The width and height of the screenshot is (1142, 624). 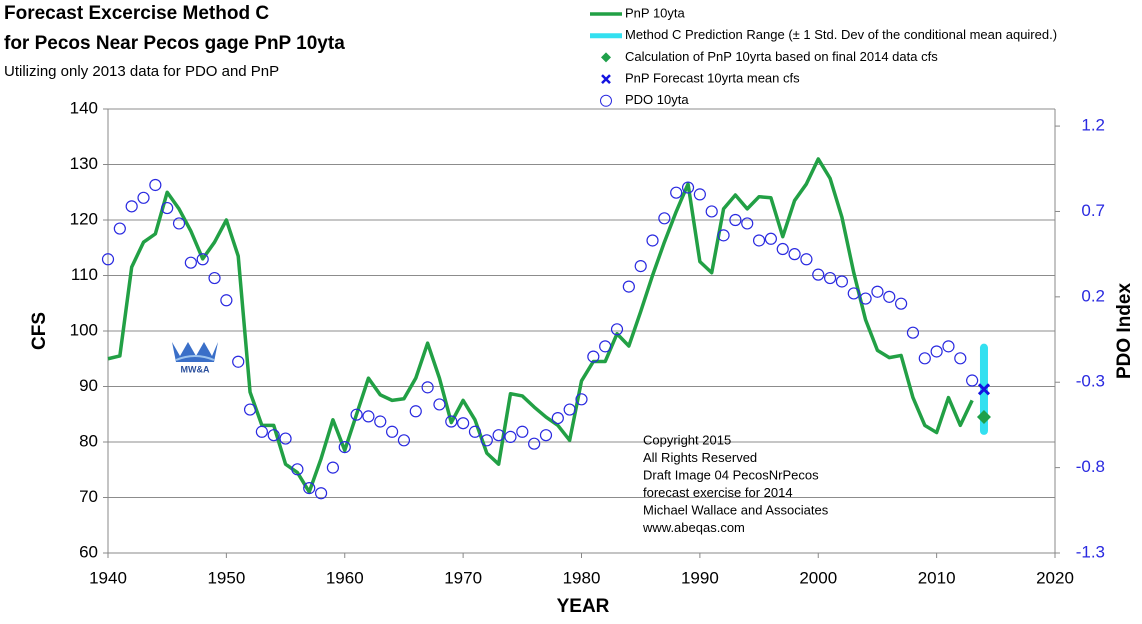 What do you see at coordinates (84, 163) in the screenshot?
I see `y-tick-label: 130` at bounding box center [84, 163].